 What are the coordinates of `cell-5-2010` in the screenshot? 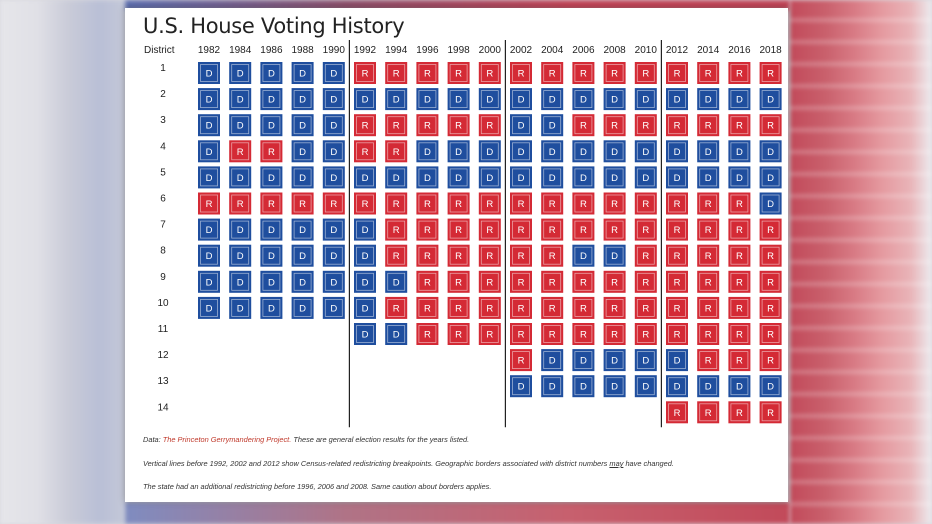 It's located at (645, 177).